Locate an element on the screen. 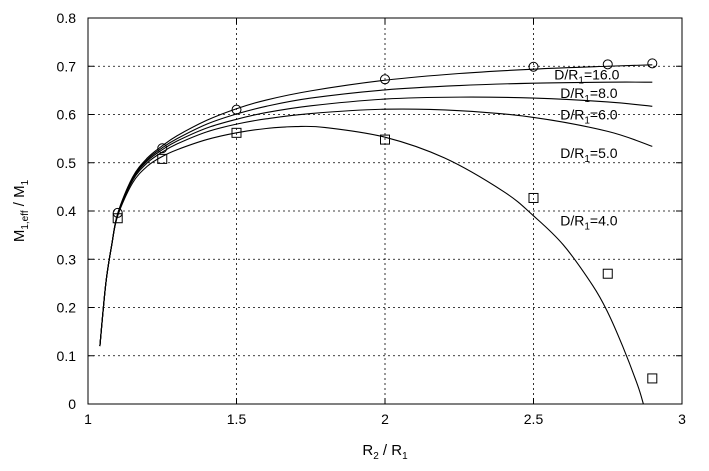 This screenshot has width=709, height=471. curve-label: D/R1=8.0 is located at coordinates (589, 95).